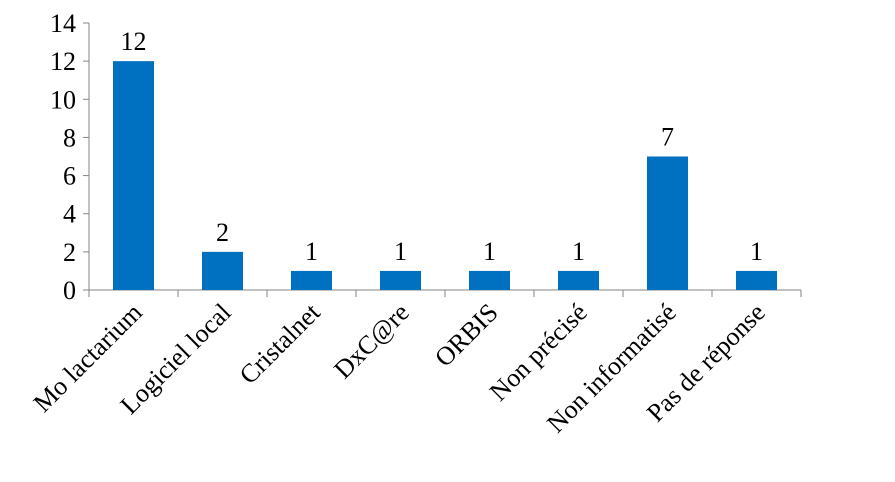 The height and width of the screenshot is (482, 895). What do you see at coordinates (63, 99) in the screenshot?
I see `y-tick-label: 10` at bounding box center [63, 99].